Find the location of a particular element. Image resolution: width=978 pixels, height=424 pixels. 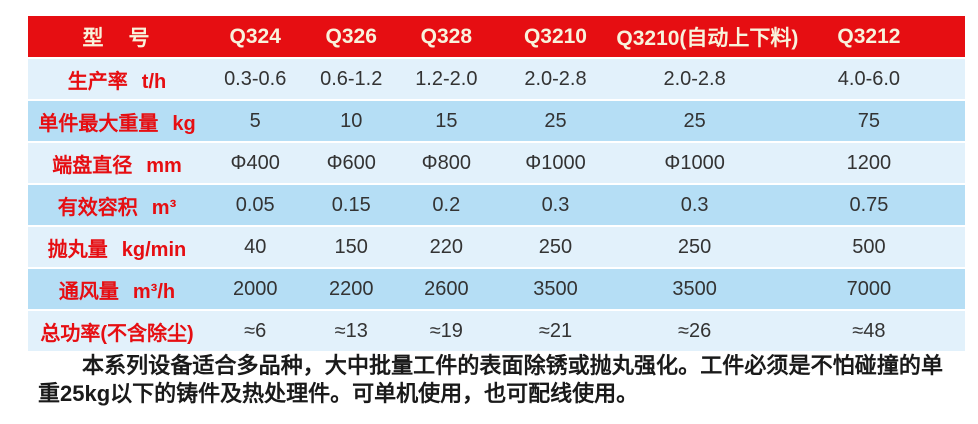

value-cell: 1.2-2.0 is located at coordinates (446, 79).